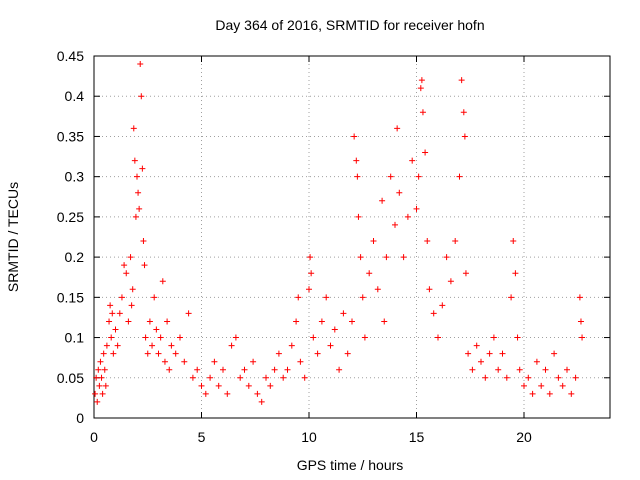 The height and width of the screenshot is (480, 640). I want to click on x-tick-label: 10, so click(309, 437).